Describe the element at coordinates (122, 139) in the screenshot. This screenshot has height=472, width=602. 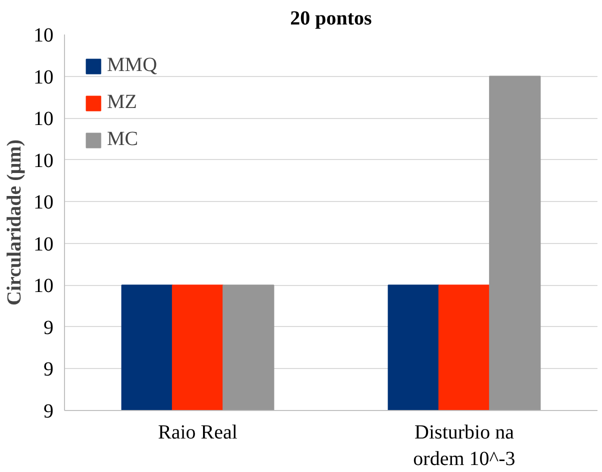
I see `legend-label: MC` at that location.